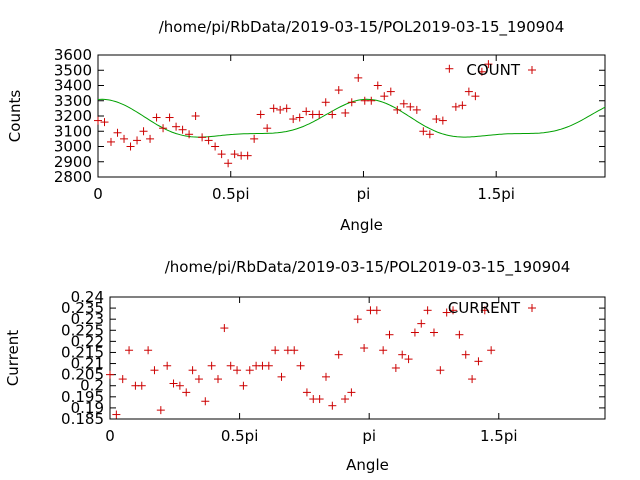 This screenshot has height=480, width=640. What do you see at coordinates (493, 70) in the screenshot?
I see `legend-label: COUNT` at bounding box center [493, 70].